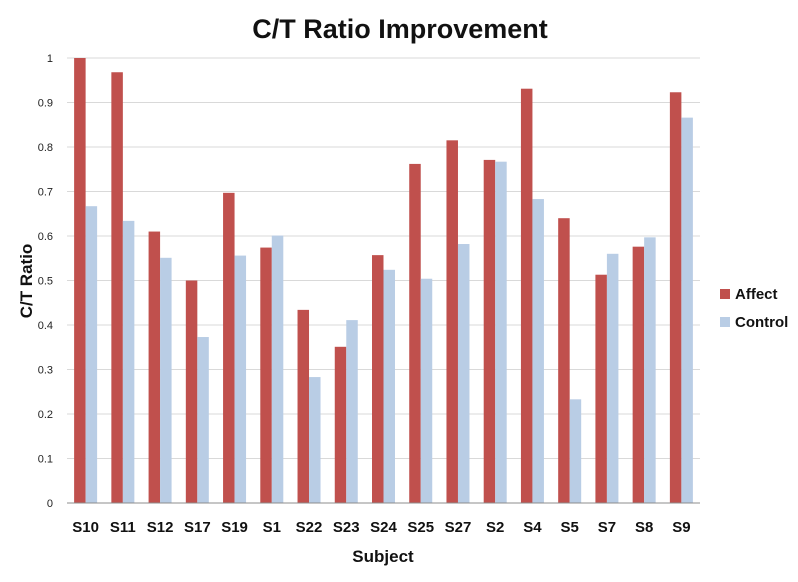 Image resolution: width=798 pixels, height=582 pixels. Describe the element at coordinates (45, 460) in the screenshot. I see `y-tick-label: 0.1` at that location.